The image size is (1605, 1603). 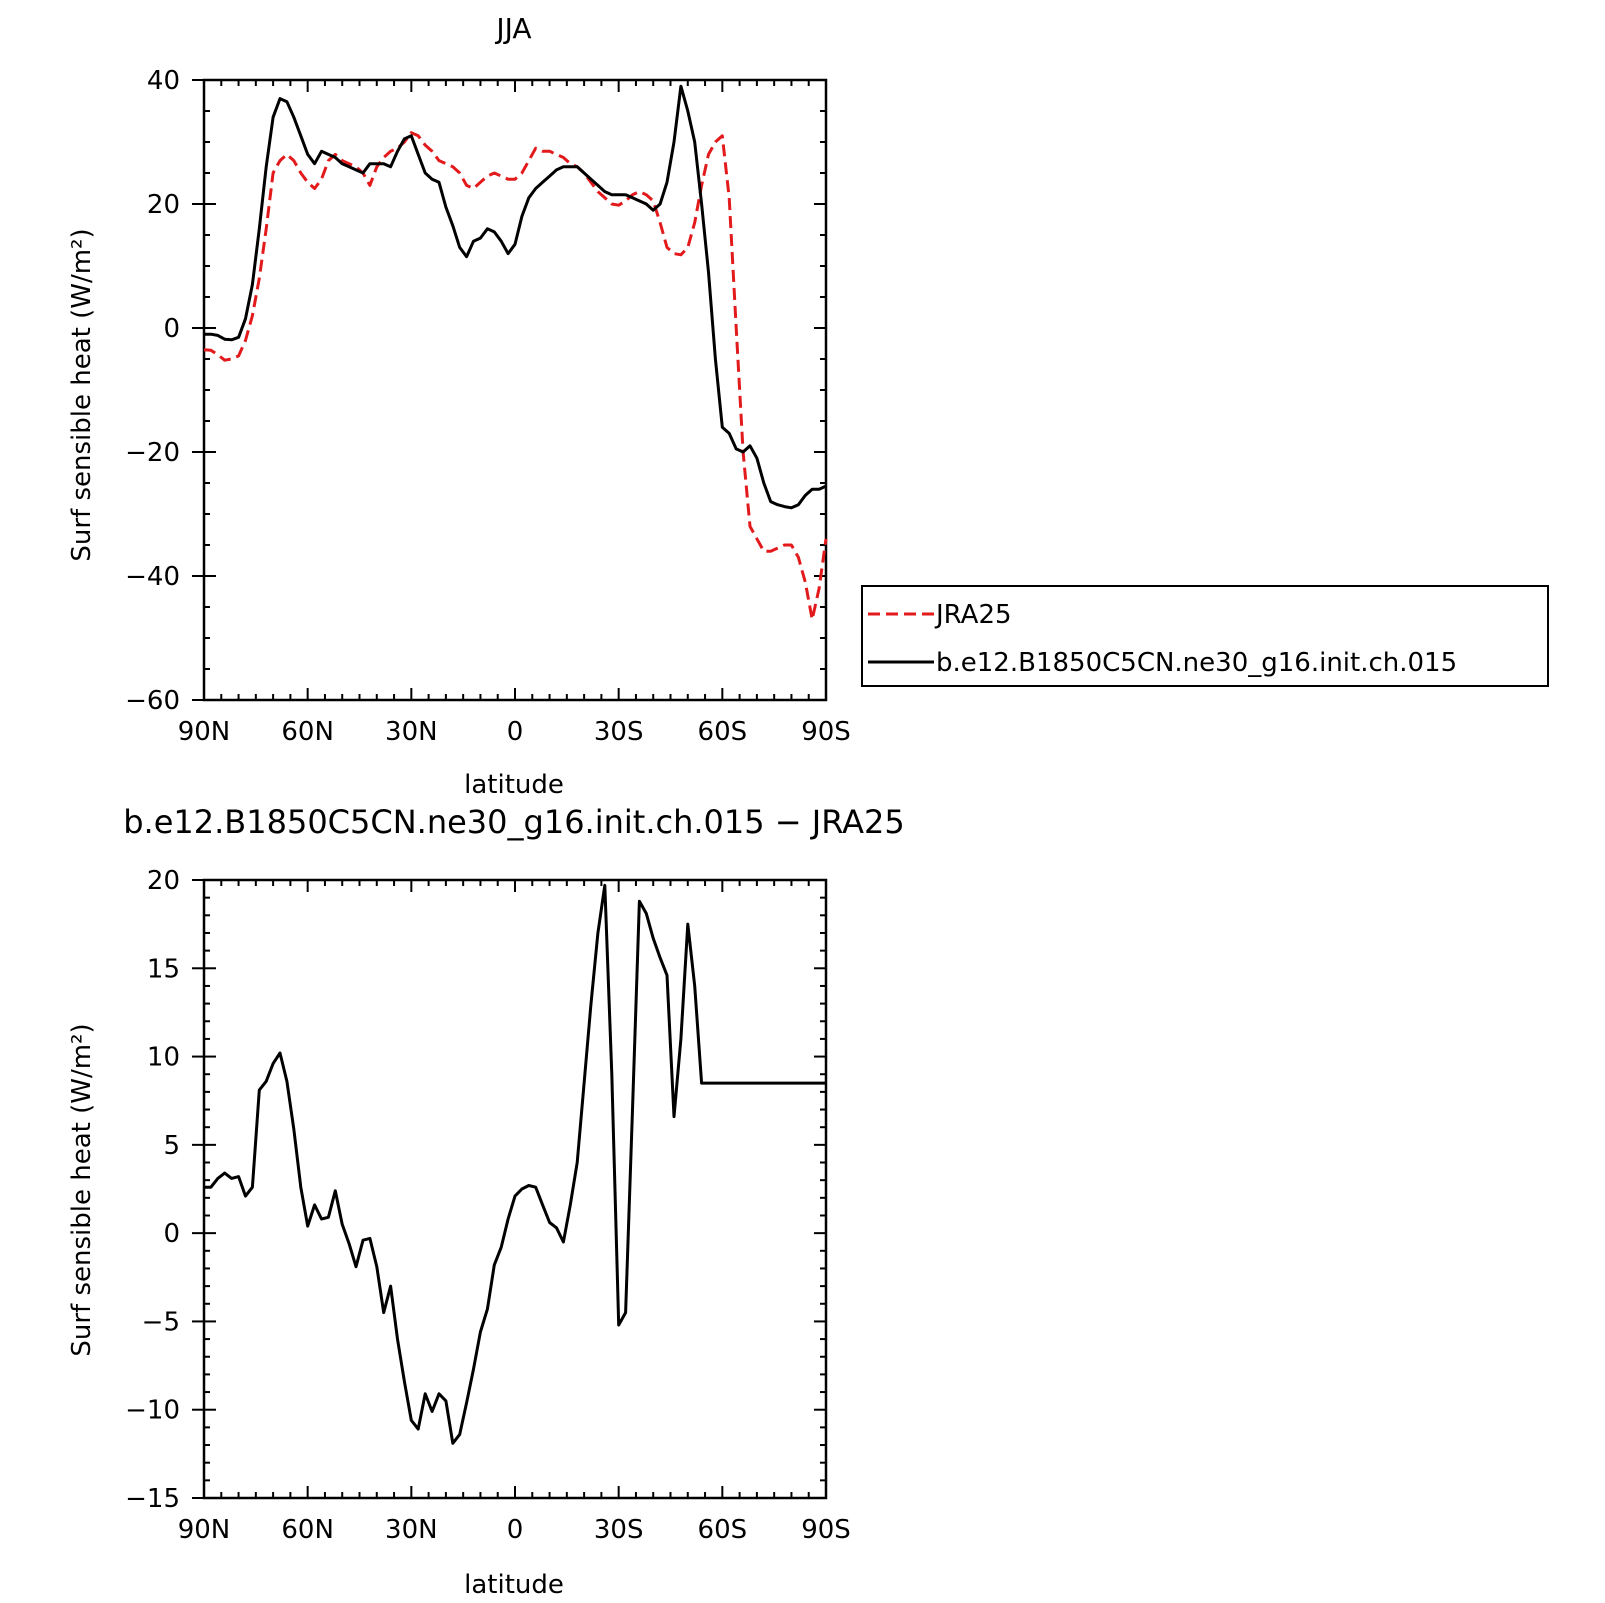 What do you see at coordinates (152, 1499) in the screenshot?
I see `y-tick-label: −15` at bounding box center [152, 1499].